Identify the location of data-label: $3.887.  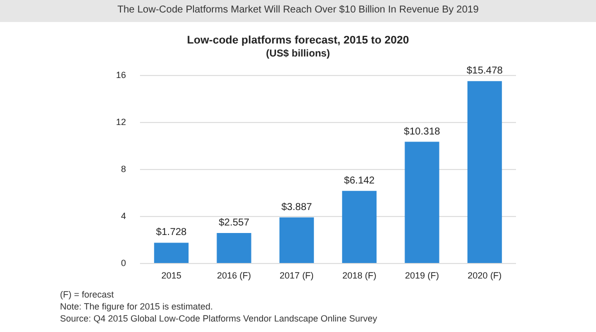
(296, 207).